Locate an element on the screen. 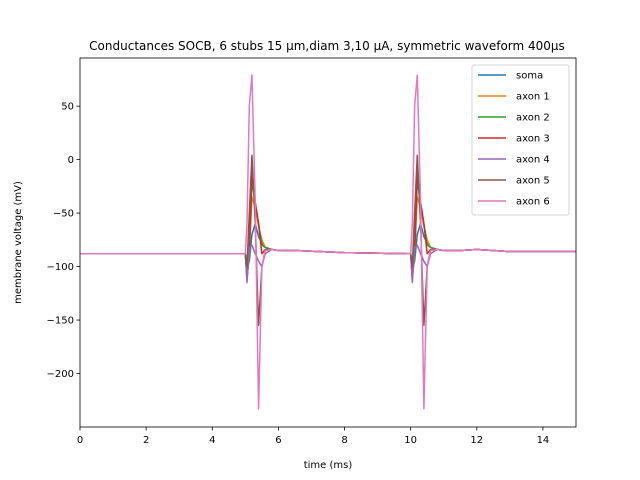 The width and height of the screenshot is (640, 480). legend-label: axon 6 is located at coordinates (533, 202).